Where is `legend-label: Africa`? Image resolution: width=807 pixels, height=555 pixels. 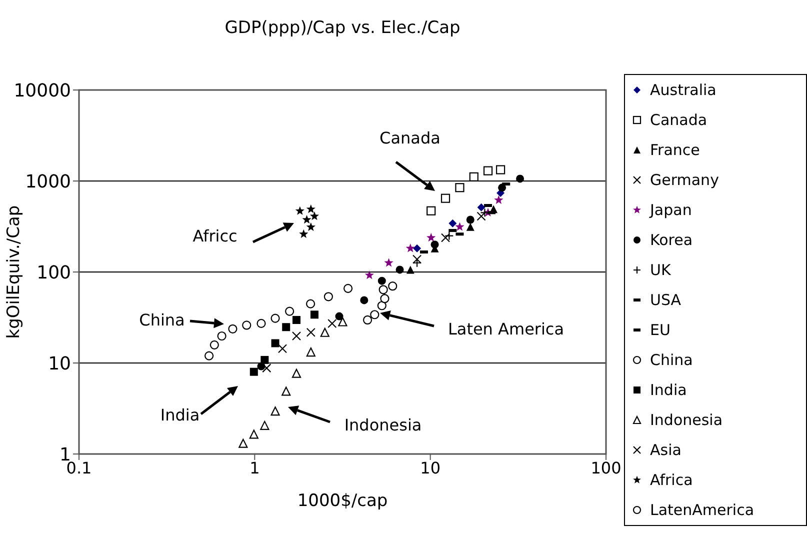 legend-label: Africa is located at coordinates (671, 480).